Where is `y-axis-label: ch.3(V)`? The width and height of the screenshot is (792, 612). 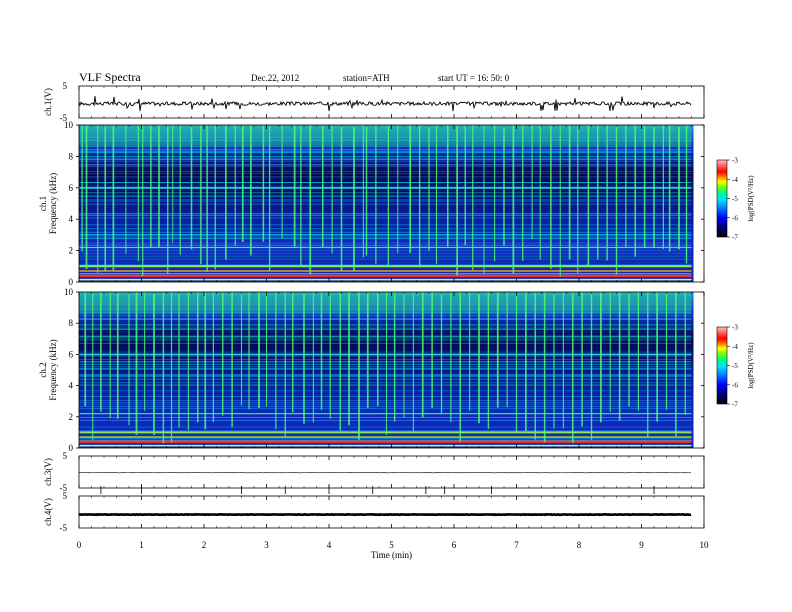
y-axis-label: ch.3(V) is located at coordinates (48, 472).